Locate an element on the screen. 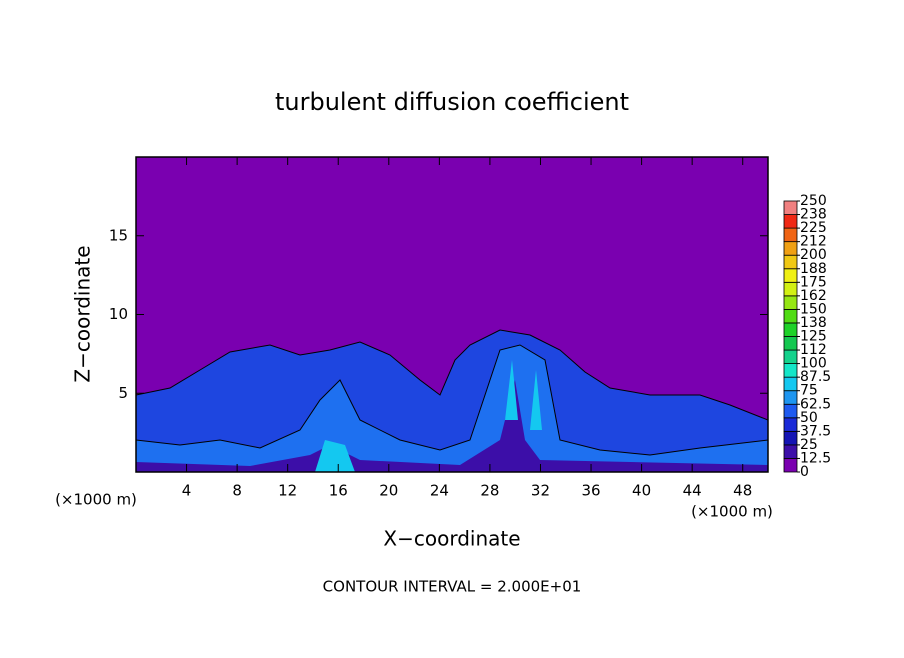 This screenshot has width=904, height=658. colorbar-label: 37.5 is located at coordinates (815, 431).